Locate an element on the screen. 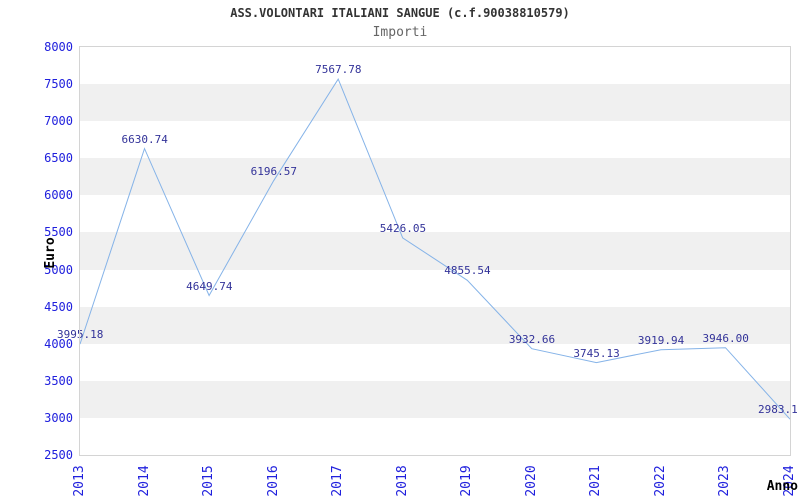 This screenshot has width=800, height=500. data-point-label: 3946.00 is located at coordinates (725, 338).